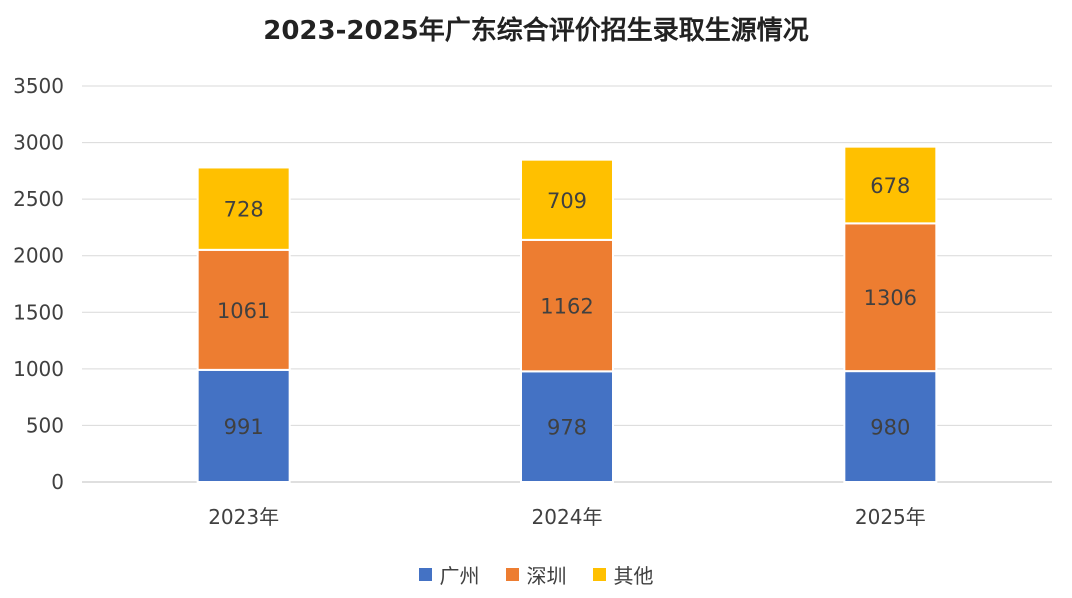 The width and height of the screenshot is (1072, 598). I want to click on data-label: 1061, so click(243, 311).